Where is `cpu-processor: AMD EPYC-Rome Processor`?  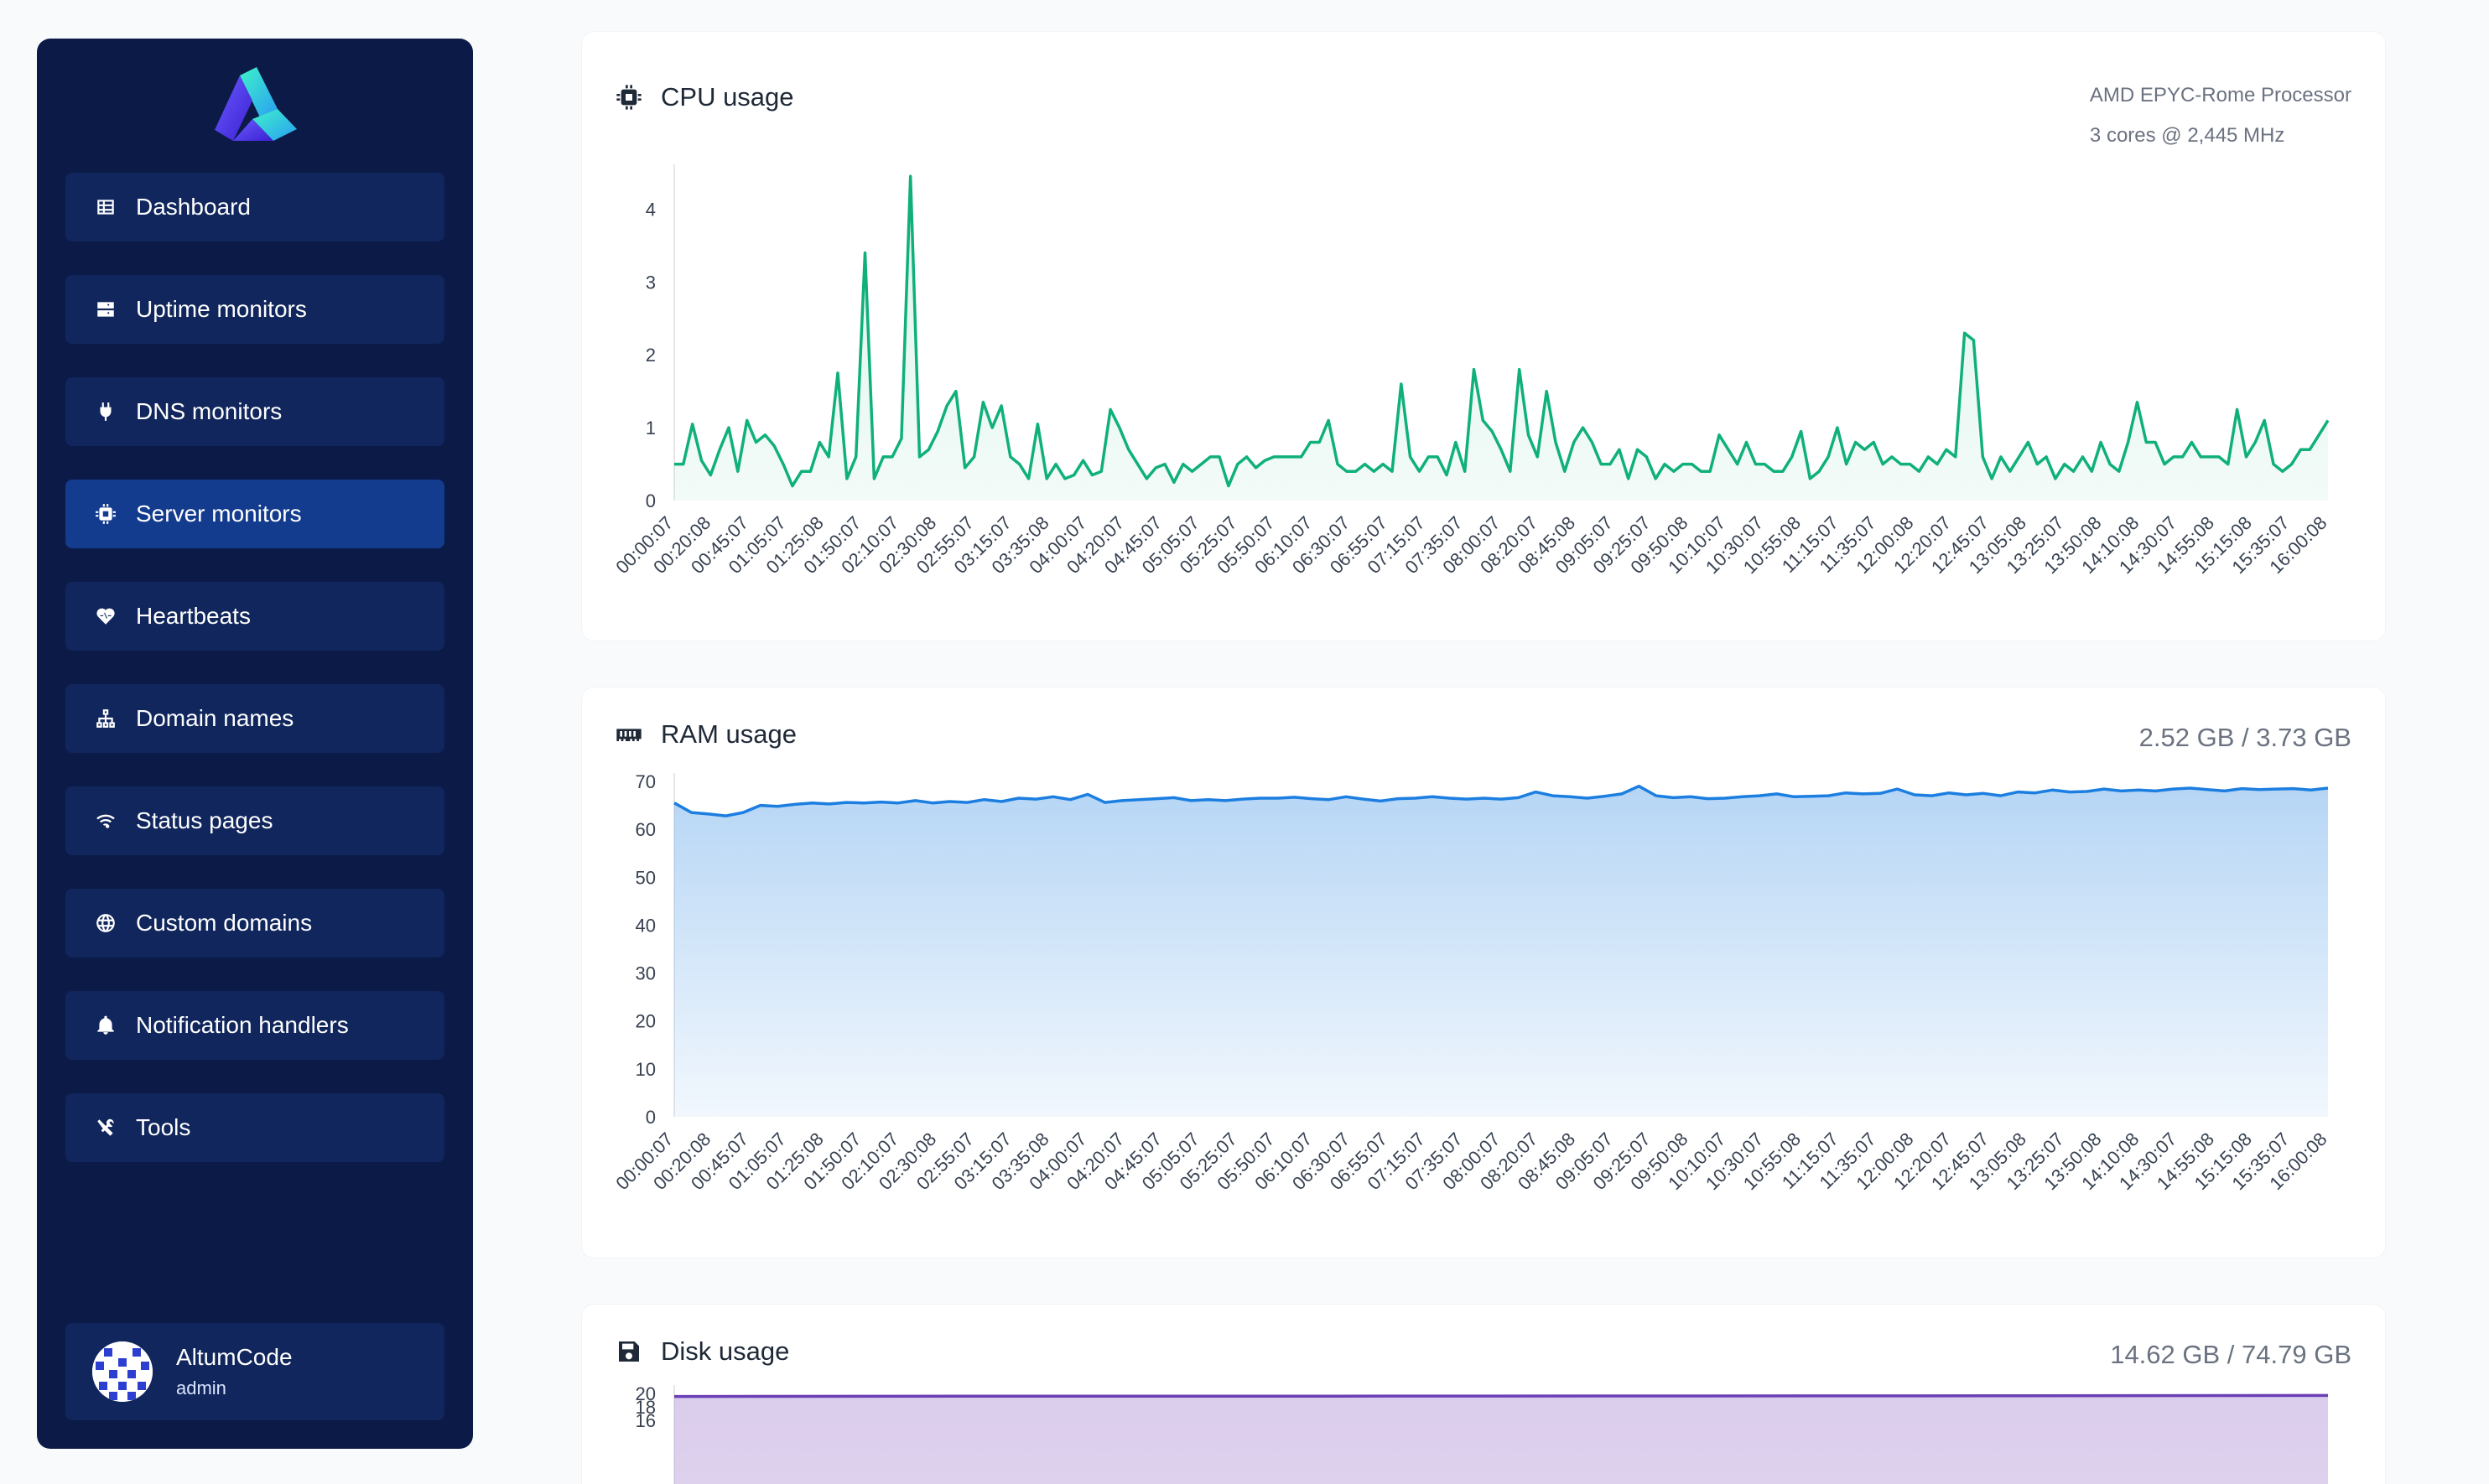
cpu-processor: AMD EPYC-Rome Processor is located at coordinates (2220, 95).